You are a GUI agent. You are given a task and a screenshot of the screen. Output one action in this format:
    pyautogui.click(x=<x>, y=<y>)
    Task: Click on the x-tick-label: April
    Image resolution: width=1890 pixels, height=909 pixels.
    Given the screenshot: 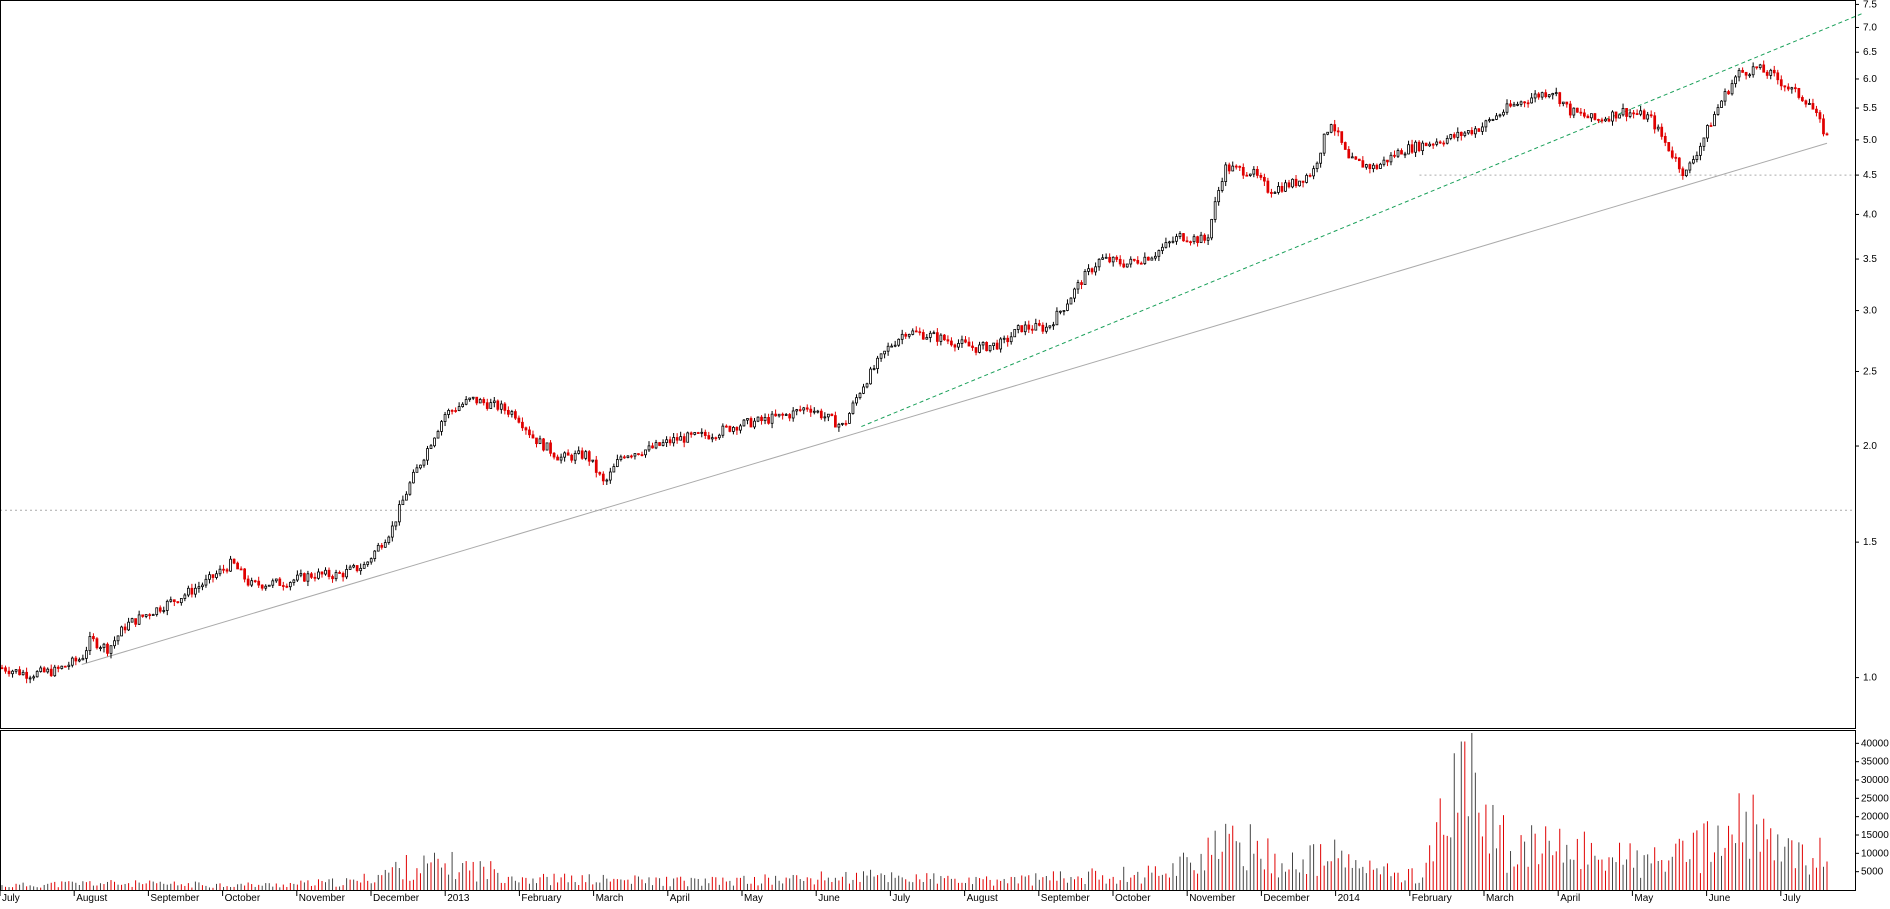 What is the action you would take?
    pyautogui.click(x=680, y=898)
    